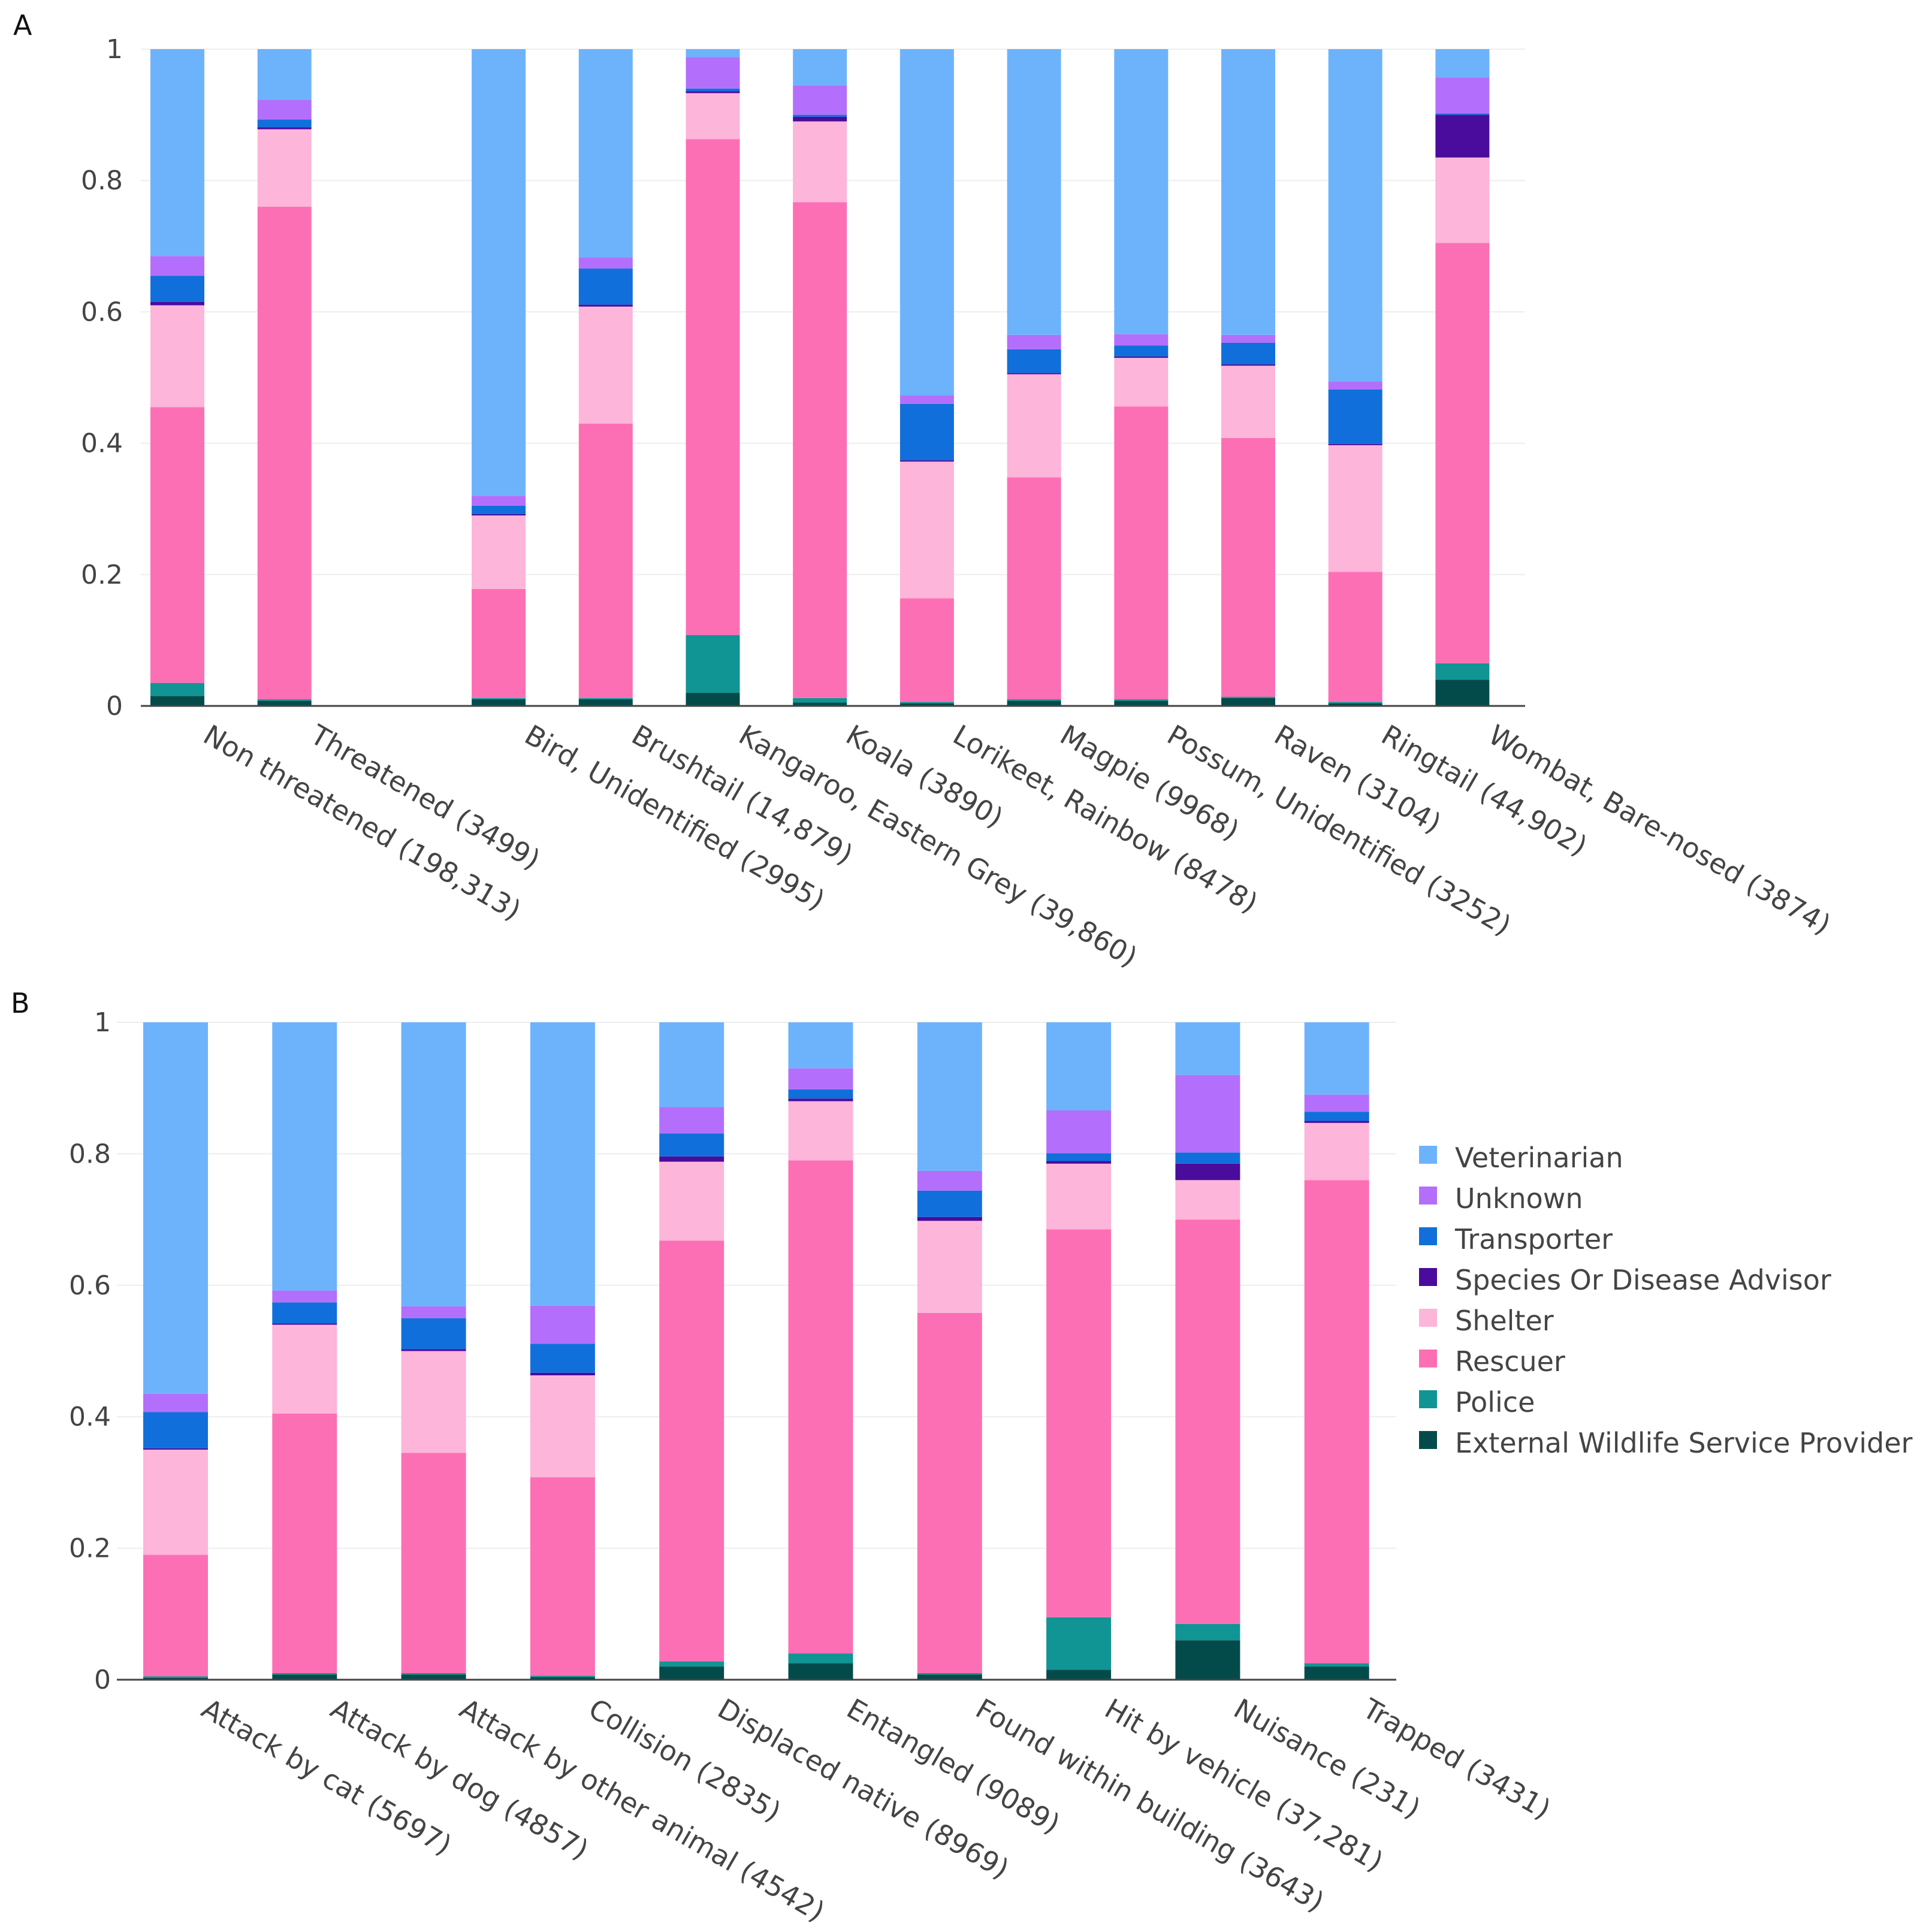 This screenshot has height=1932, width=1929. Describe the element at coordinates (1510, 1361) in the screenshot. I see `legend-label-rescuer: Rescuer` at that location.